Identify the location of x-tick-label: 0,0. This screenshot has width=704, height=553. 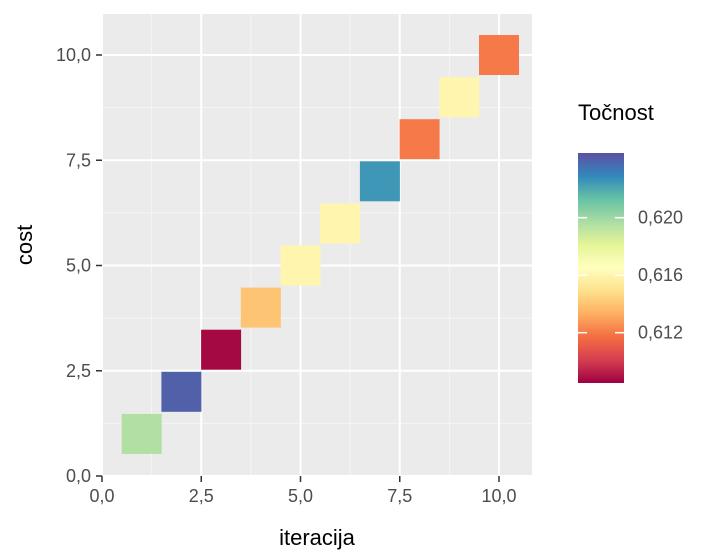
(101, 496).